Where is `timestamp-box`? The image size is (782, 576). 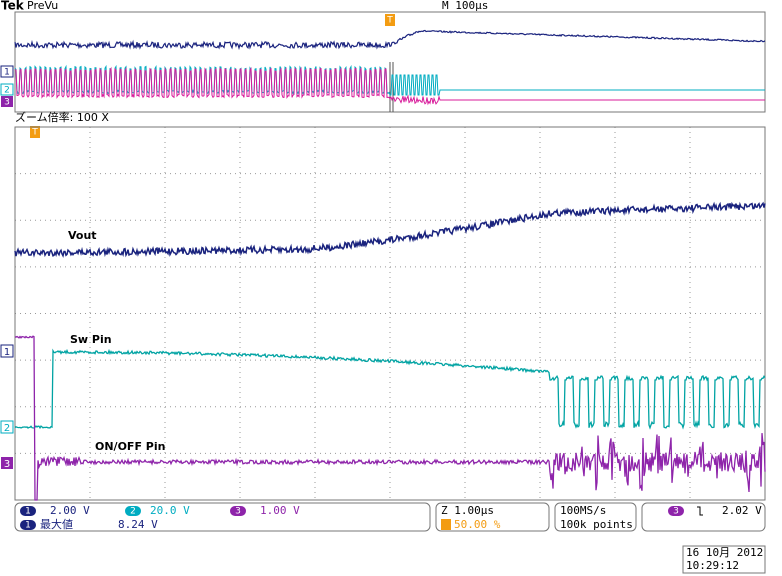
timestamp-box is located at coordinates (724, 559).